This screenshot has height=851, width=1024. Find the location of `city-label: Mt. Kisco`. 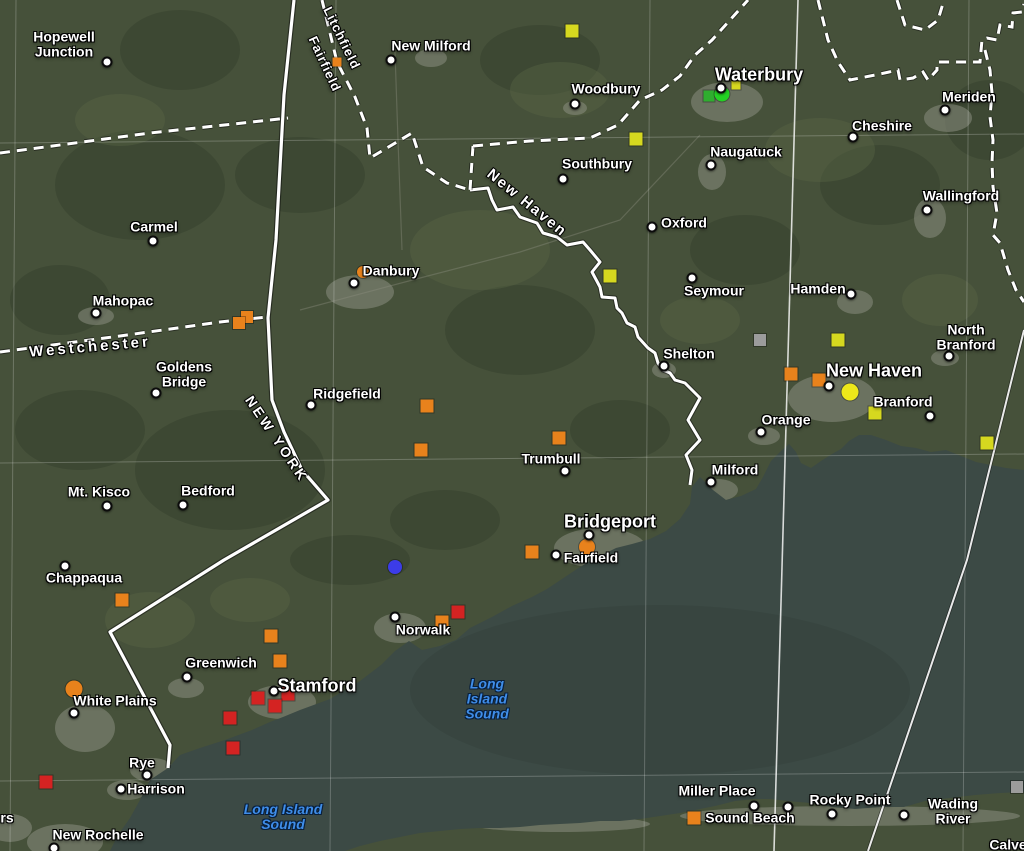

city-label: Mt. Kisco is located at coordinates (99, 491).